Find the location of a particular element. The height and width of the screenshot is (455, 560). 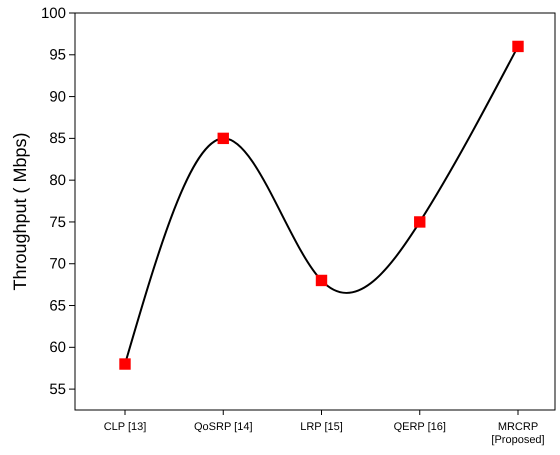

y-tick-label: 70 is located at coordinates (57, 264).